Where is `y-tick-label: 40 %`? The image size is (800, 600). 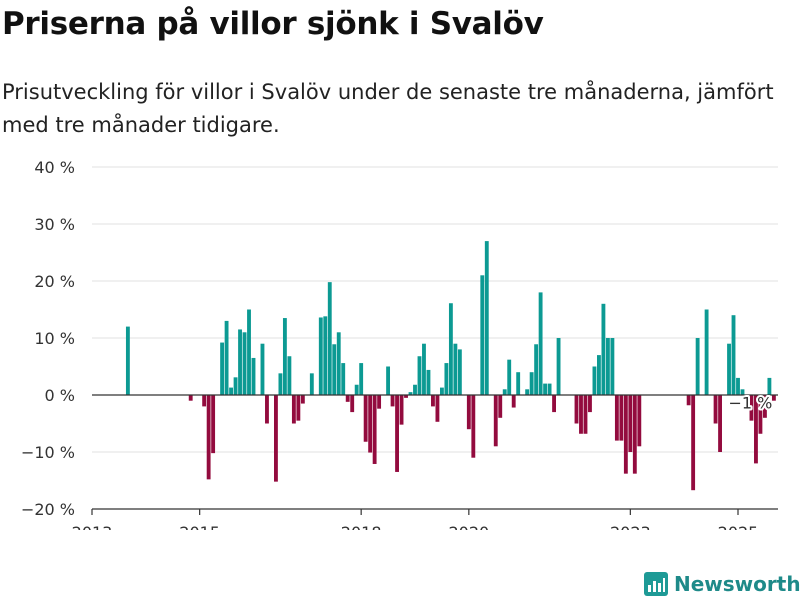
y-tick-label: 40 % is located at coordinates (54, 167).